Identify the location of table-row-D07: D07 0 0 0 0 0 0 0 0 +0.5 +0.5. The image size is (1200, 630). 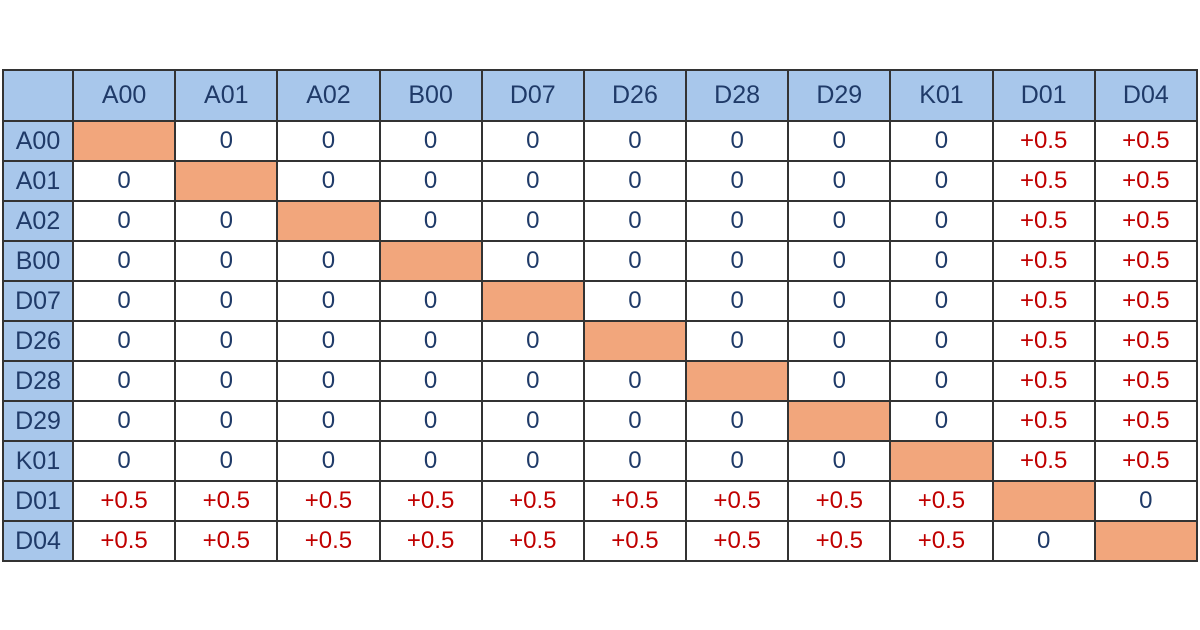
(600, 301).